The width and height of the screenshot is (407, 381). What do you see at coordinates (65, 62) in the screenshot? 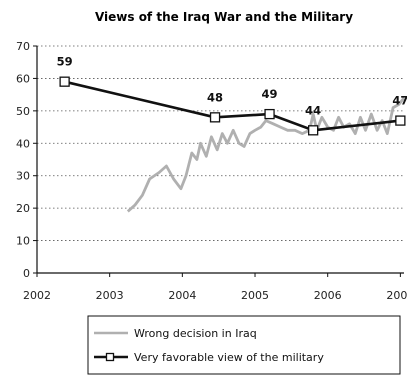
I see `data-label-military-59: 59` at bounding box center [65, 62].